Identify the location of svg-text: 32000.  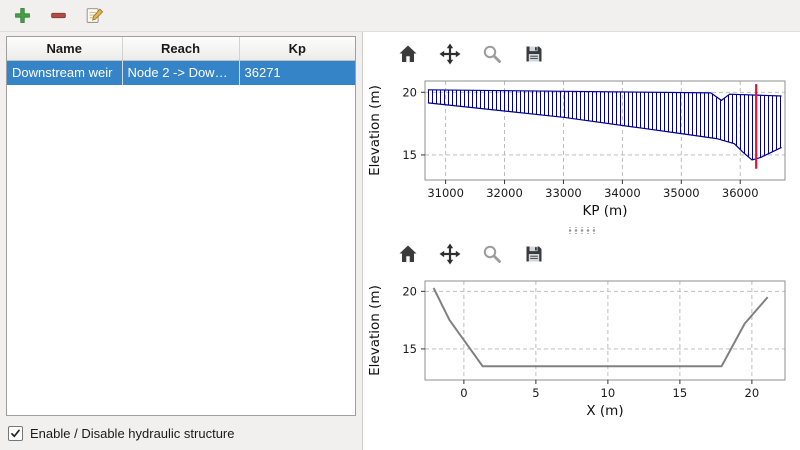
(504, 193).